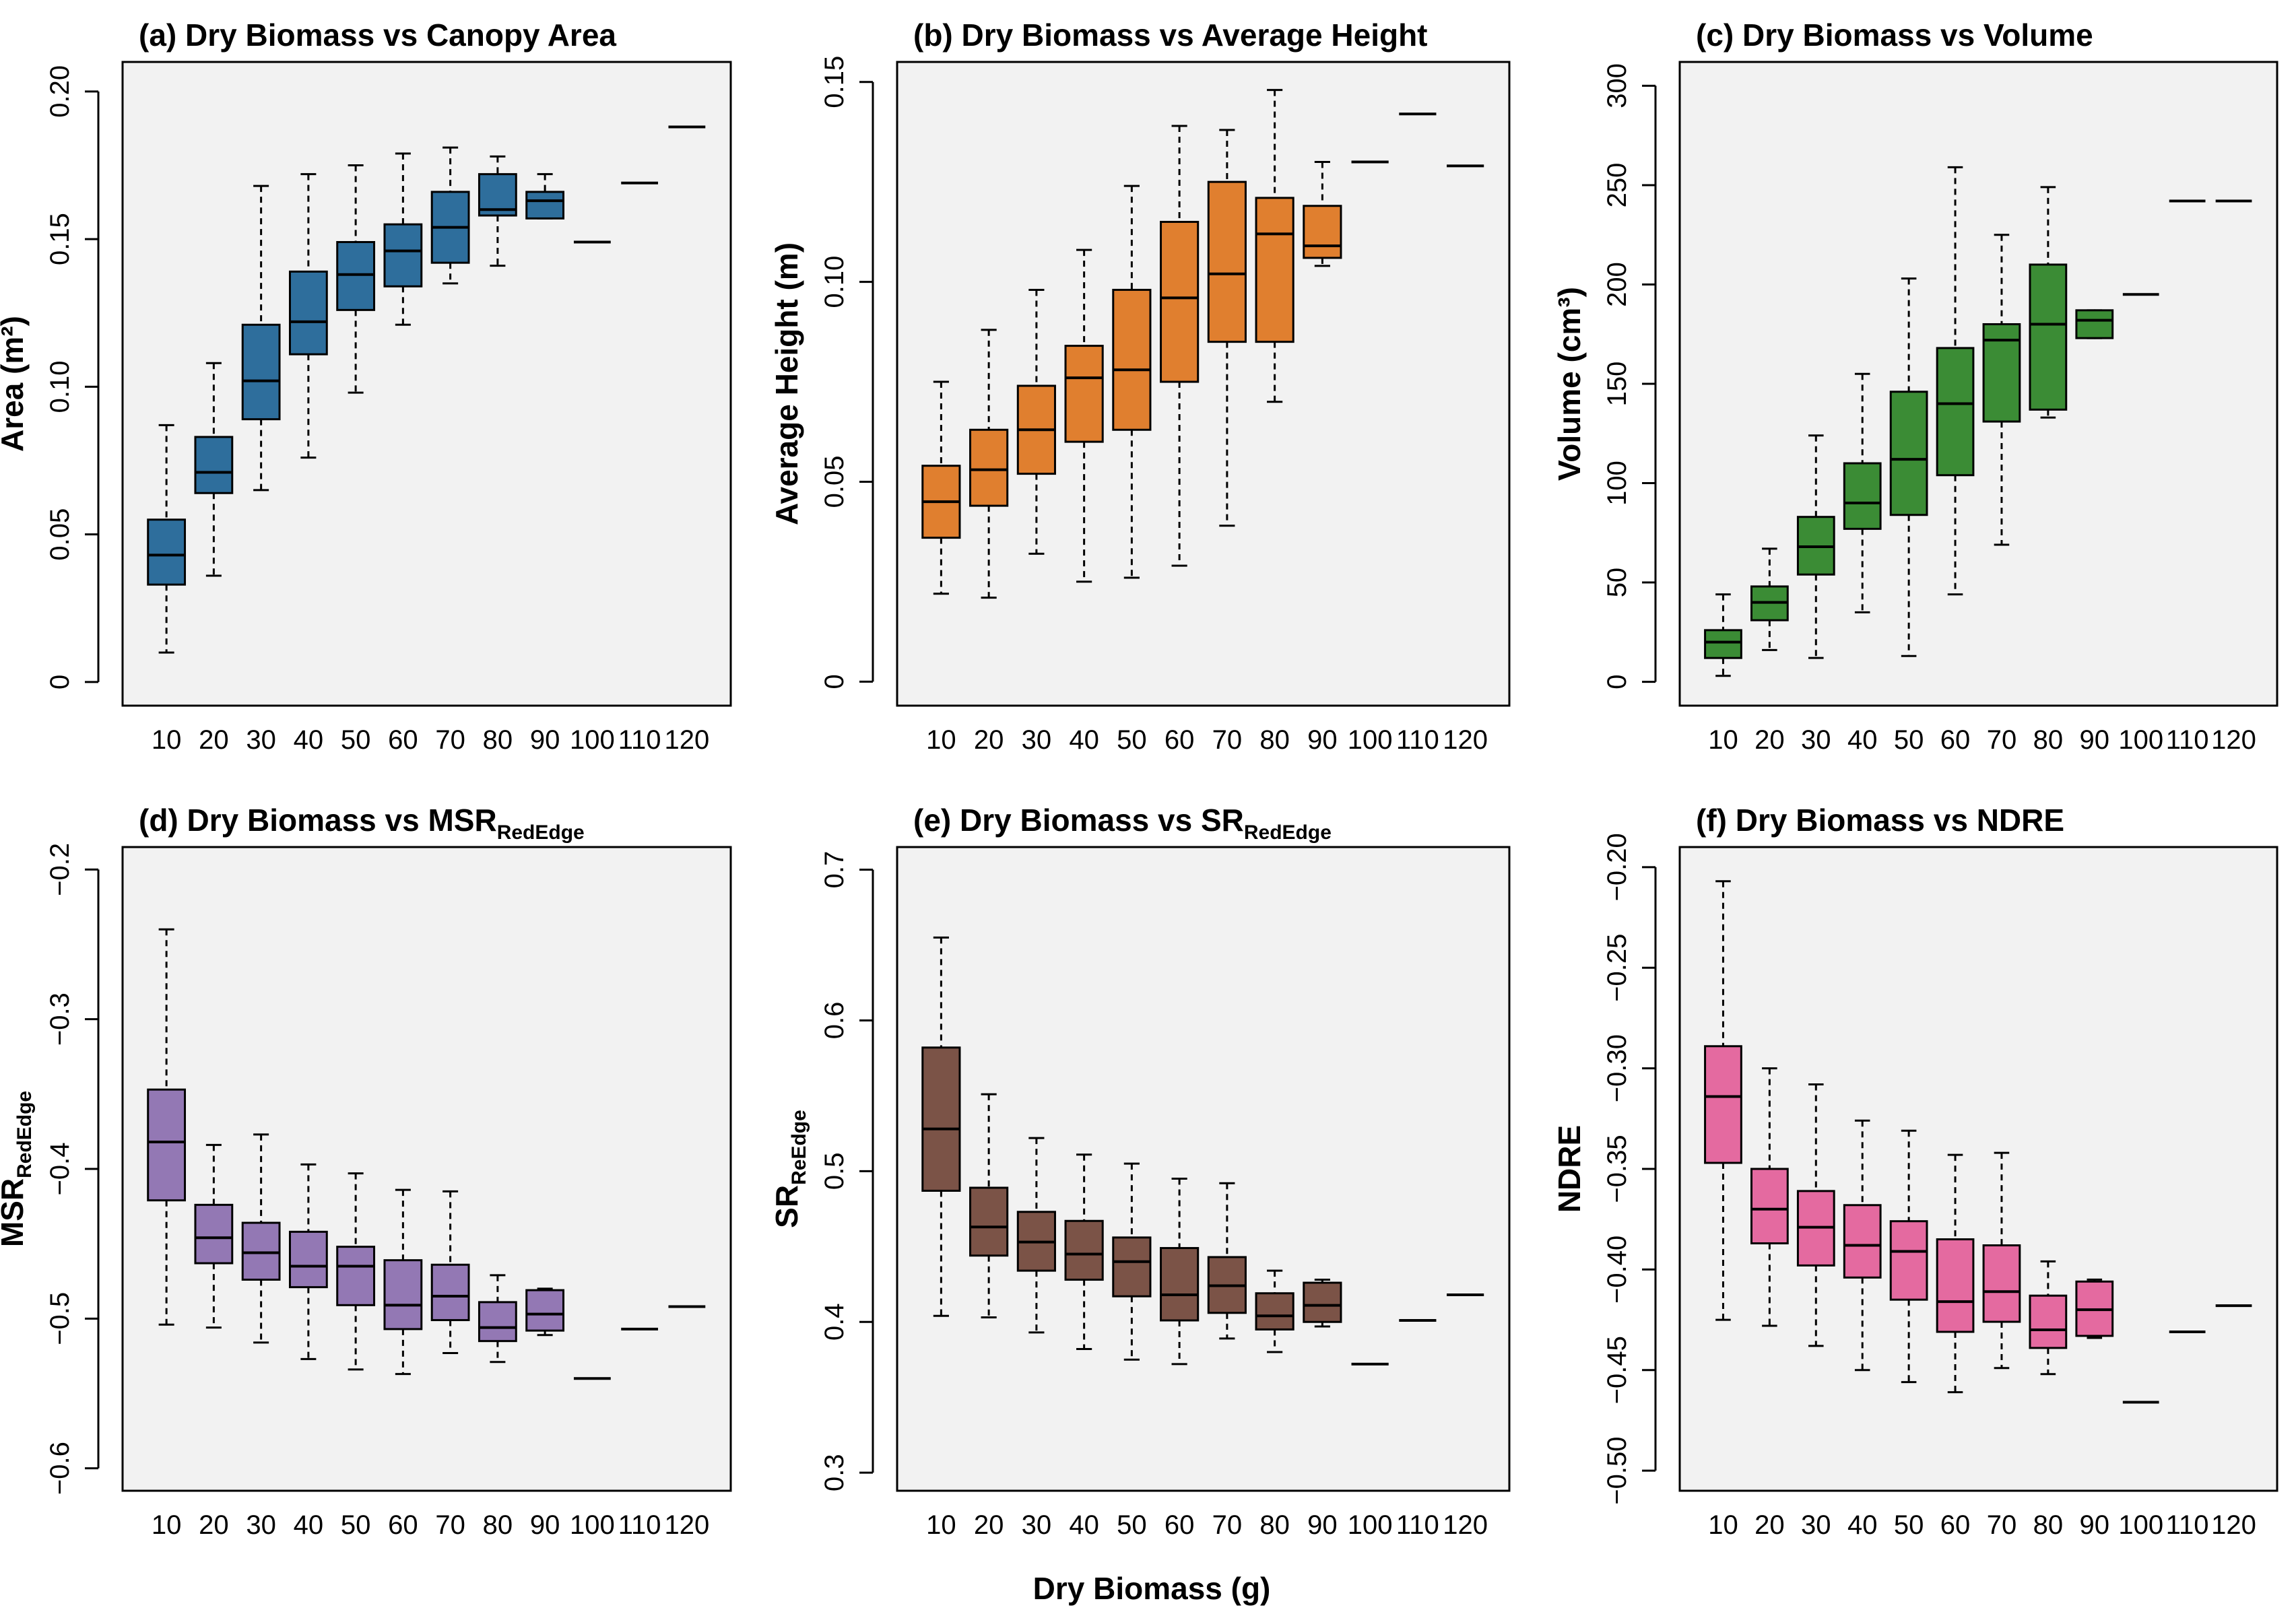 The image size is (2296, 1616). I want to click on y-tick-label: 0.6, so click(835, 1021).